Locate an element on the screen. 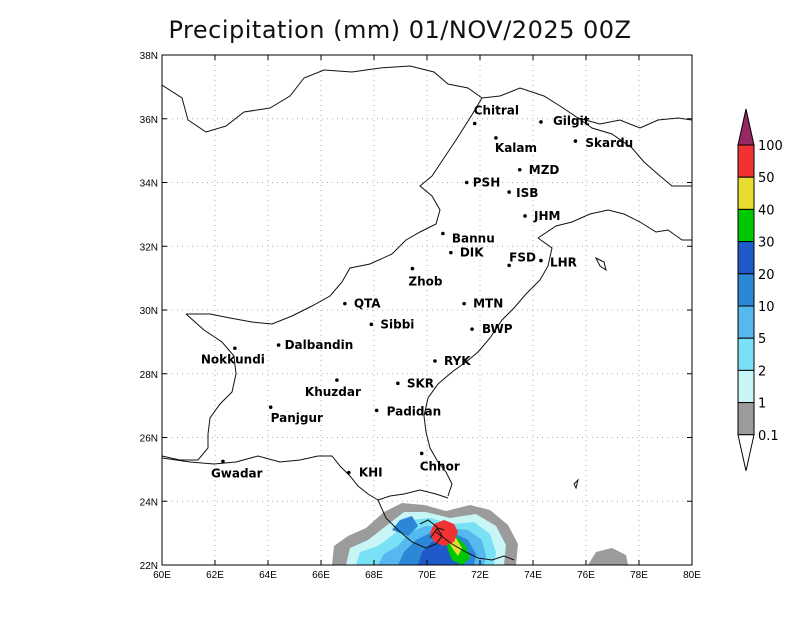 The height and width of the screenshot is (618, 800). colorbar-label: 20 is located at coordinates (766, 275).